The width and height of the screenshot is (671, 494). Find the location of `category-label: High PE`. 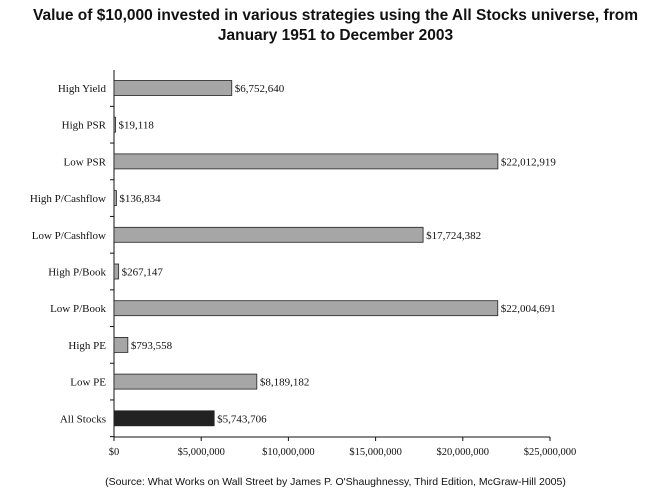

category-label: High PE is located at coordinates (87, 346).